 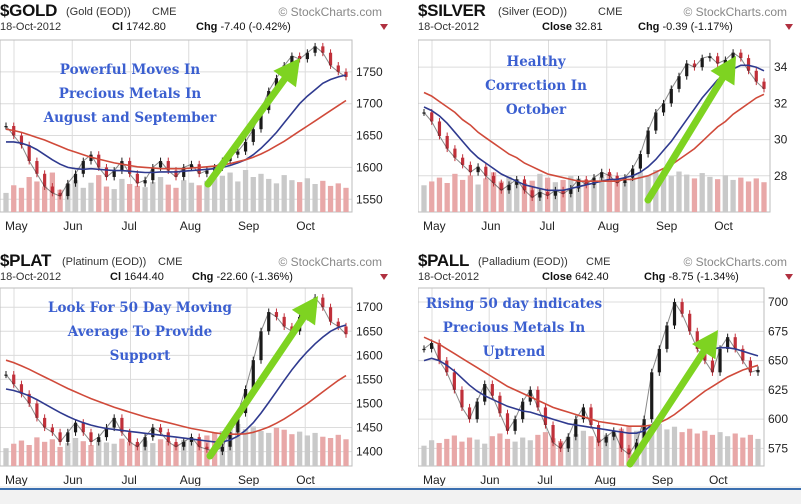 I want to click on chart-symbol: $GOLD, so click(x=29, y=10).